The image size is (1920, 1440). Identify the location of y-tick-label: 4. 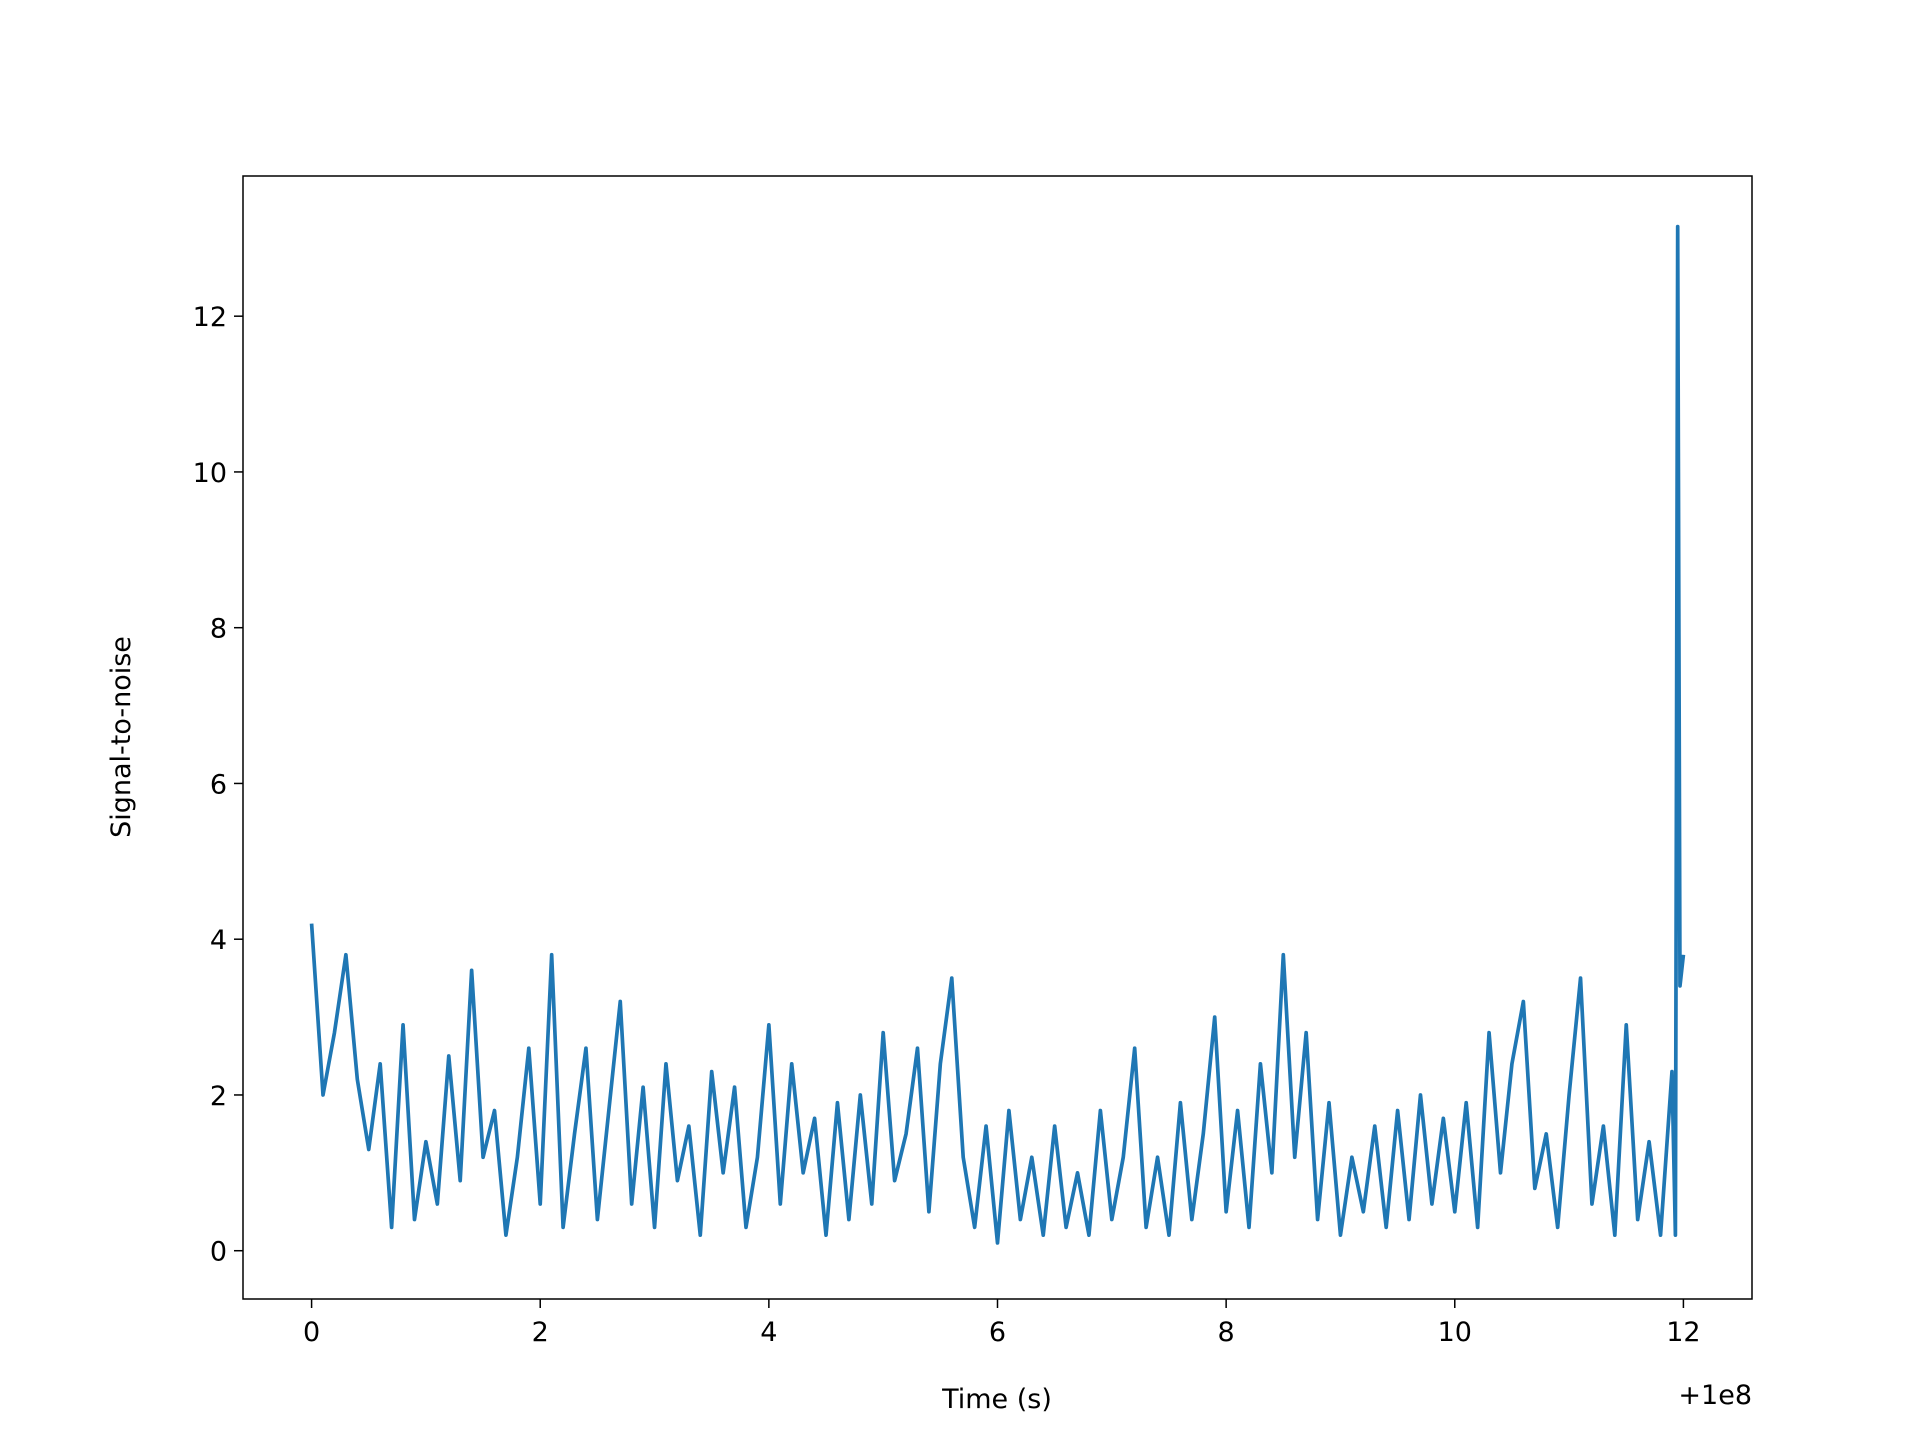
(218, 940).